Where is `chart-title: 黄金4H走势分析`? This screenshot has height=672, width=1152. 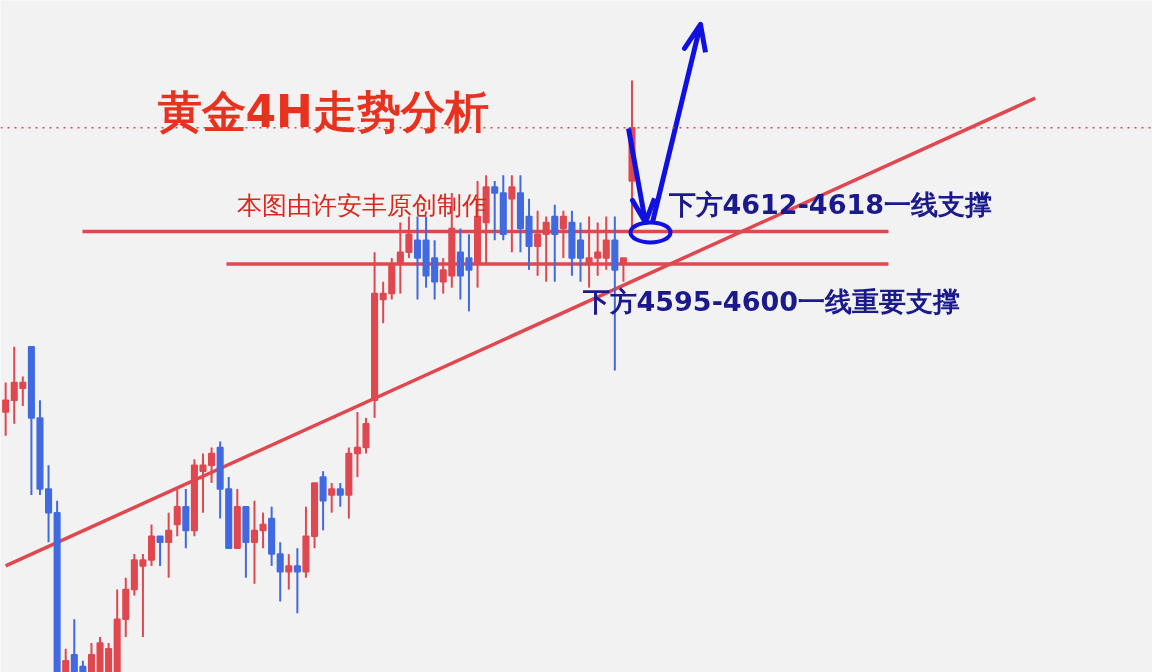 chart-title: 黄金4H走势分析 is located at coordinates (323, 111).